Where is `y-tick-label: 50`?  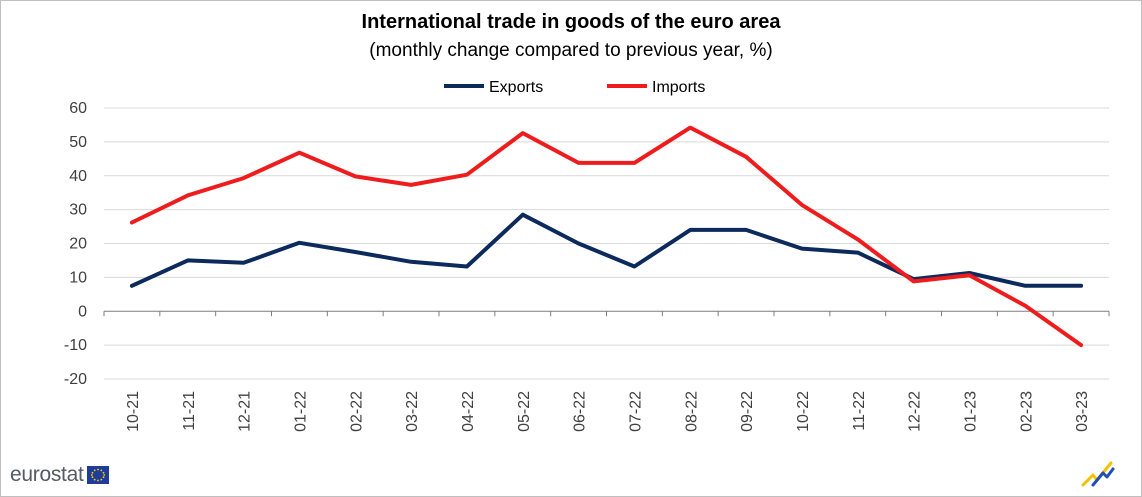 y-tick-label: 50 is located at coordinates (78, 142).